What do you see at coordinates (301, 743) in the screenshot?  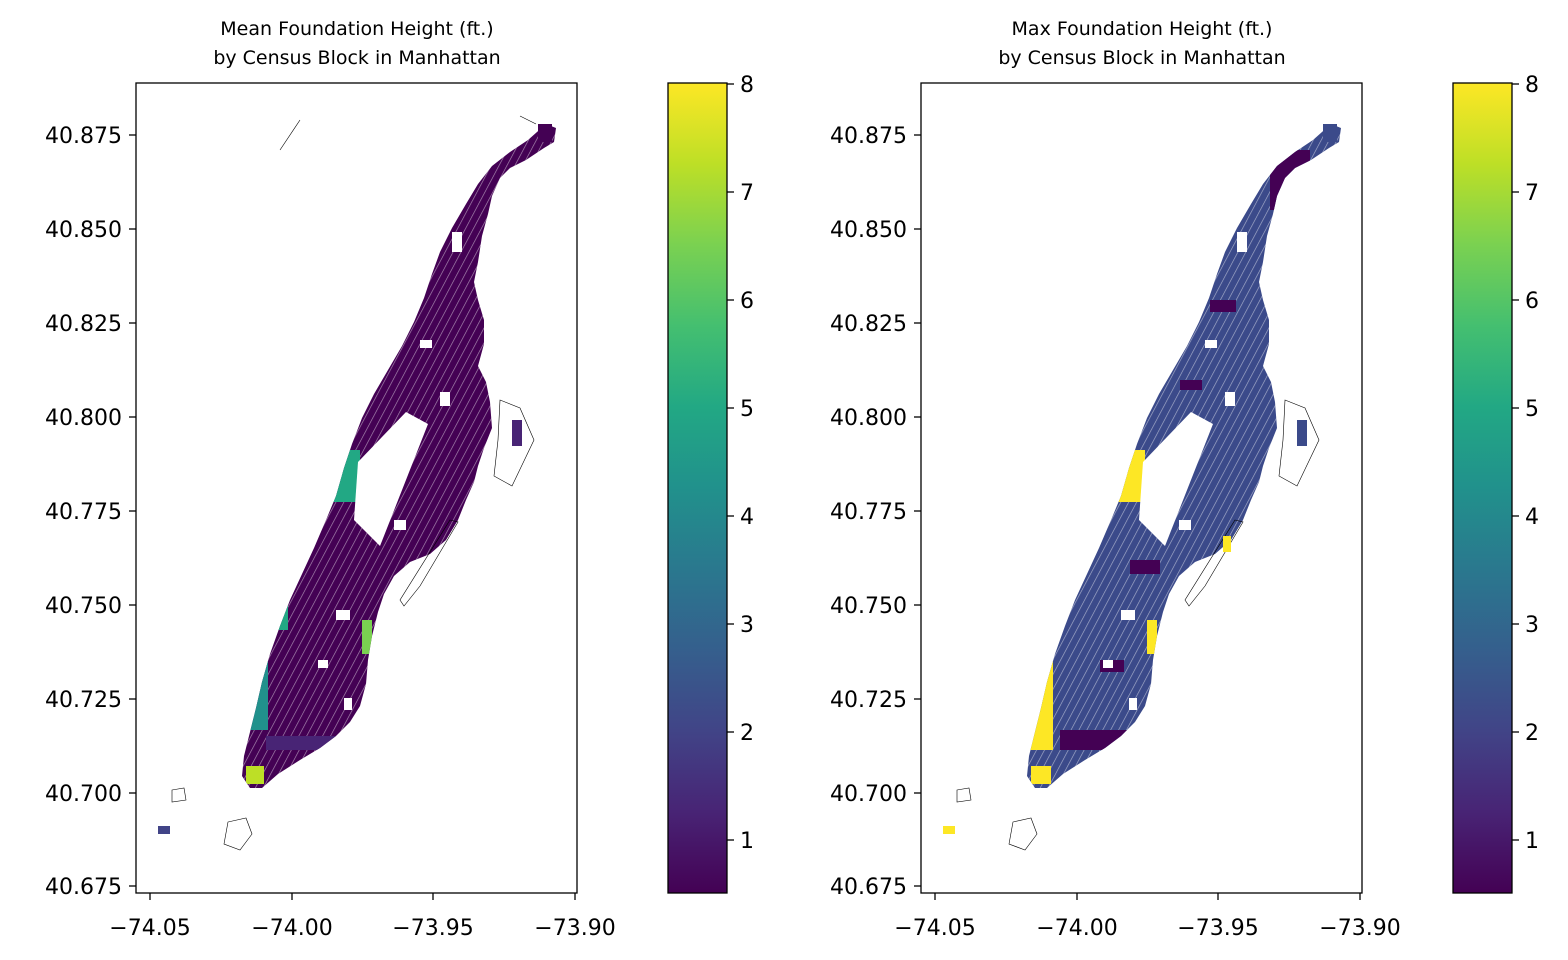 I see `lower-manhattan-blocks` at bounding box center [301, 743].